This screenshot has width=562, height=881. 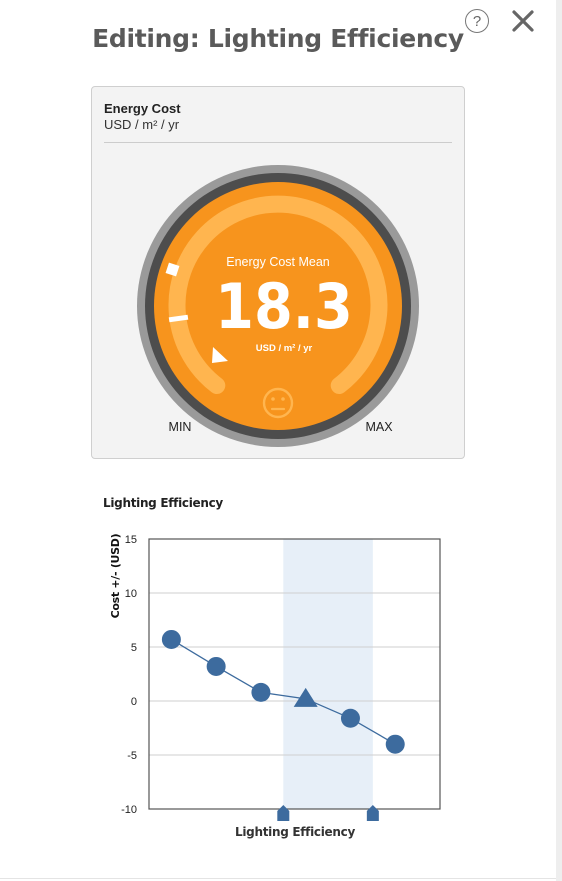 I want to click on chart-range-handles, so click(x=328, y=813).